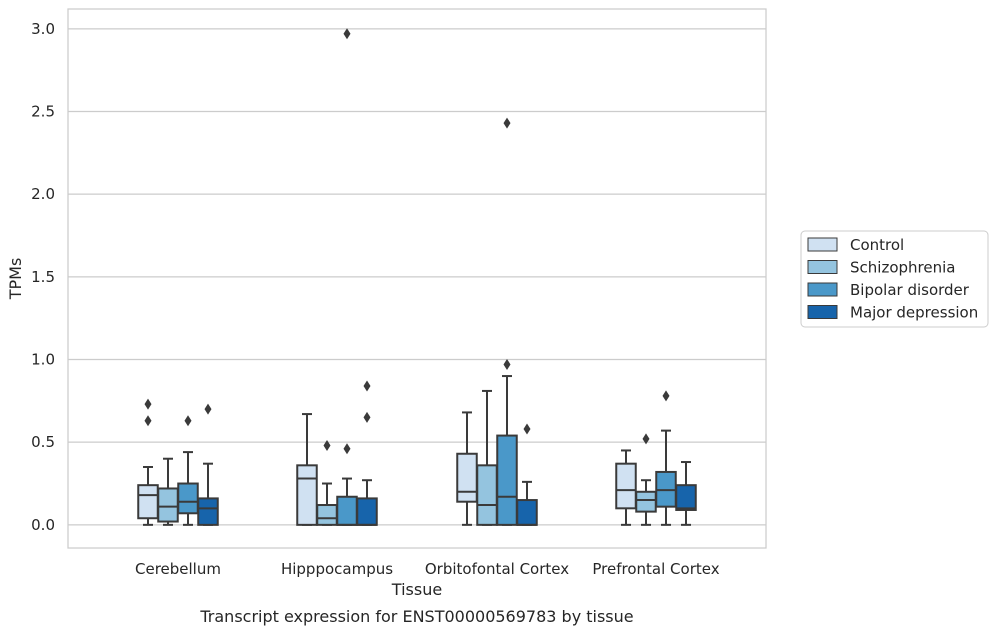  I want to click on legend-label: Schizophrenia, so click(902, 268).